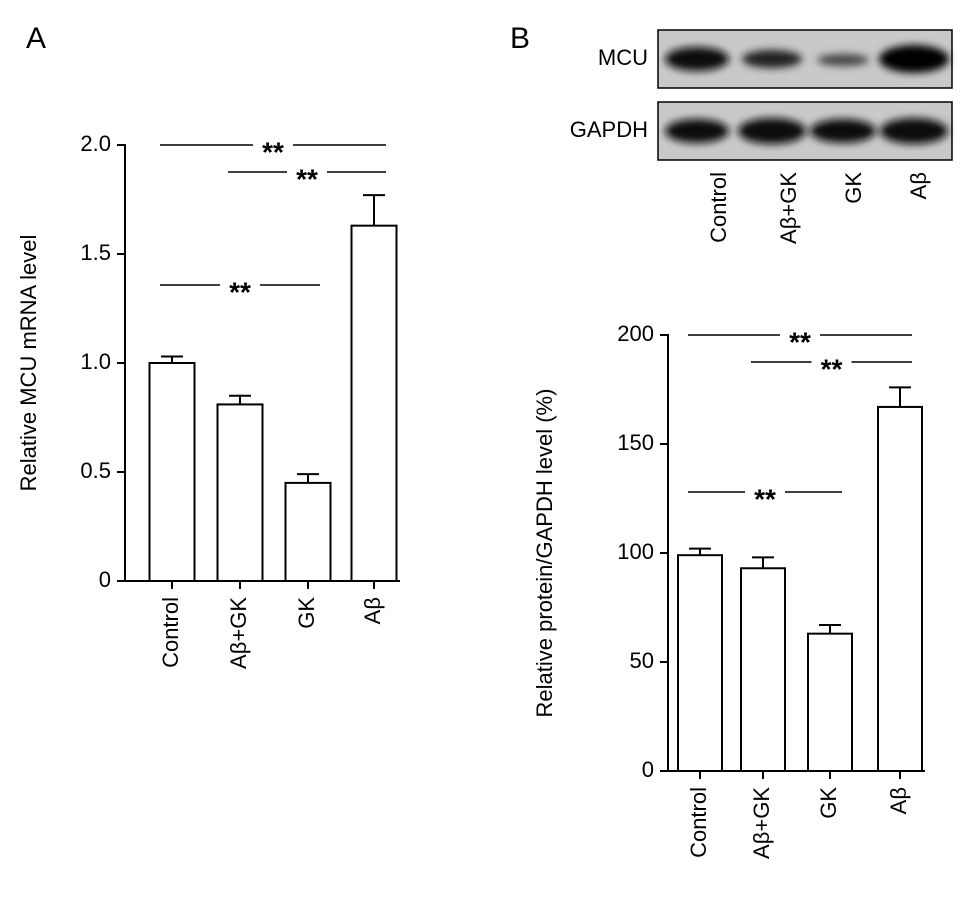 Image resolution: width=969 pixels, height=900 pixels. Describe the element at coordinates (718, 207) in the screenshot. I see `blot-lane-label: Control` at that location.